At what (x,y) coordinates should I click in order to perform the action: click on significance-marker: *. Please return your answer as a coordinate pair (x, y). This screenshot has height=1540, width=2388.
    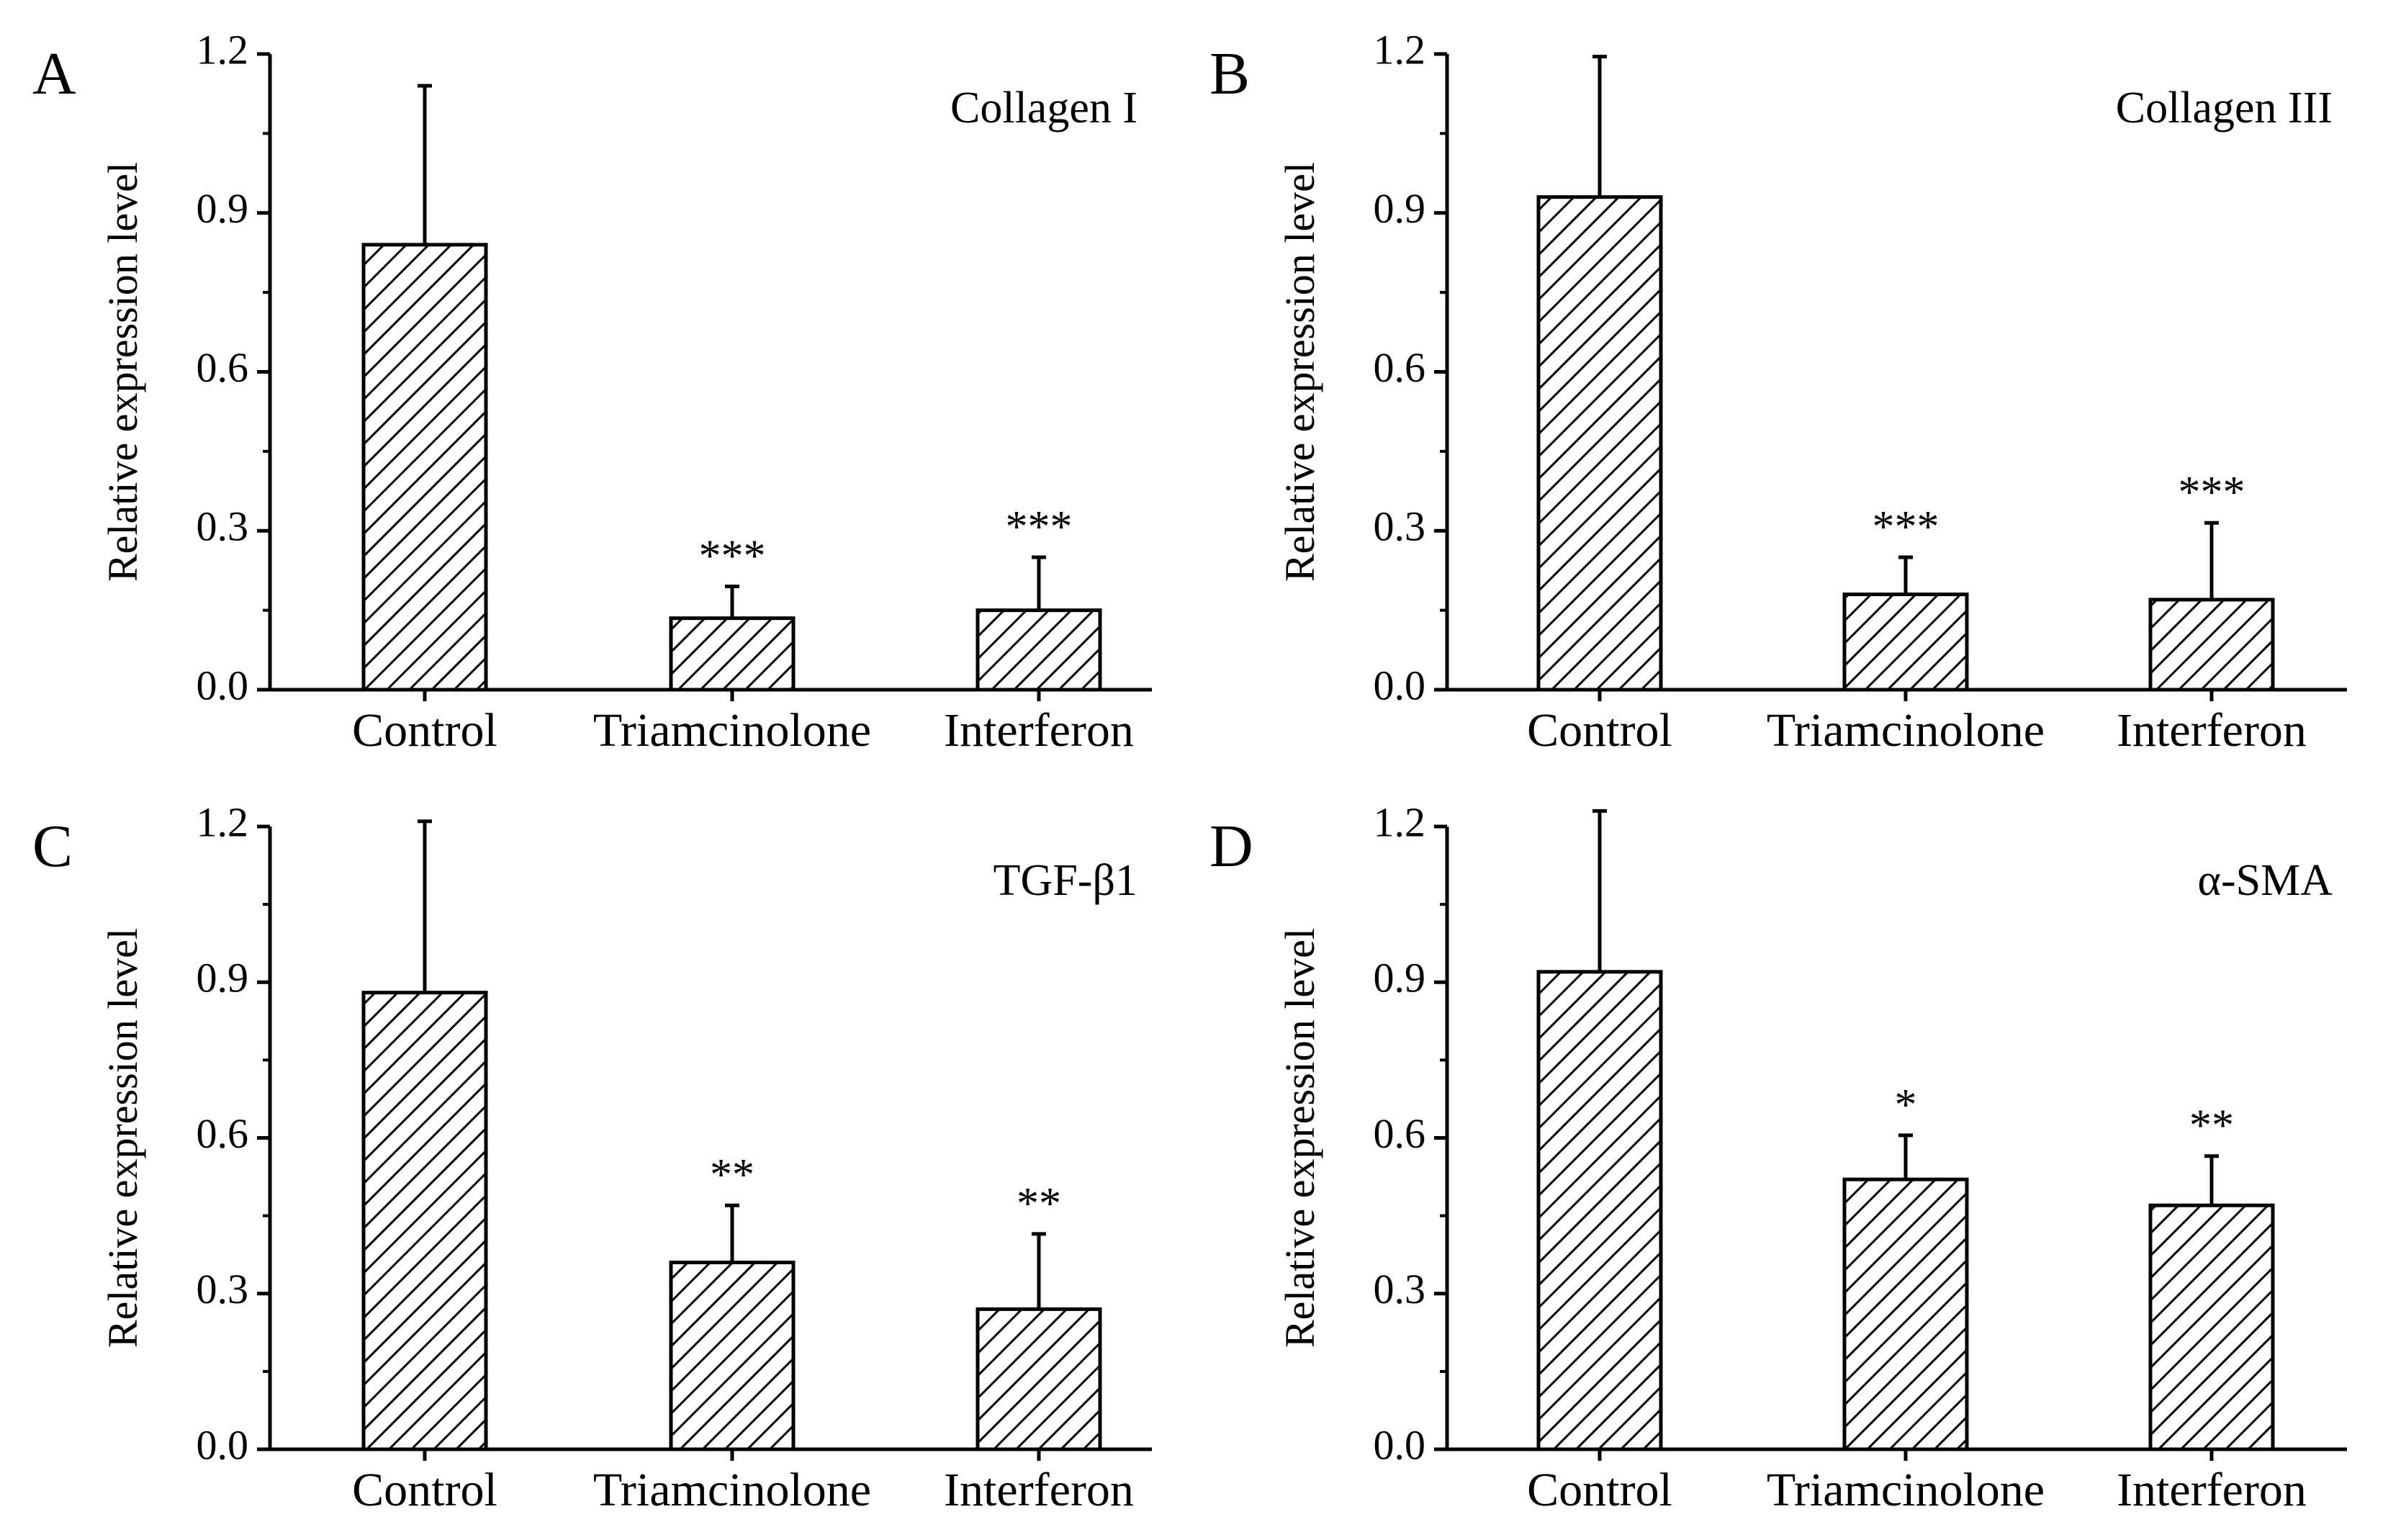
    Looking at the image, I should click on (1906, 1105).